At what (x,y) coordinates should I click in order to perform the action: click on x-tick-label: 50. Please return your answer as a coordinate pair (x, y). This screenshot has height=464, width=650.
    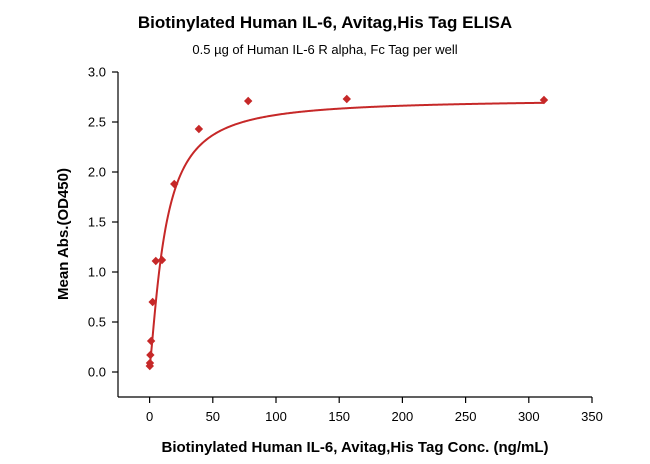
    Looking at the image, I should click on (213, 416).